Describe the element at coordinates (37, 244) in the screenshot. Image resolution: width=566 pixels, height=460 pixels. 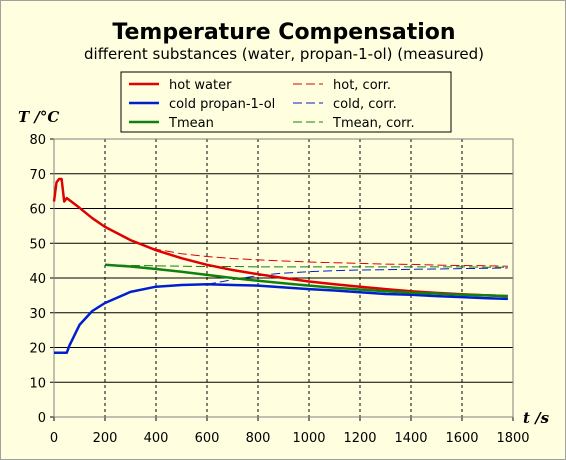
I see `y-tick-label: 50` at that location.